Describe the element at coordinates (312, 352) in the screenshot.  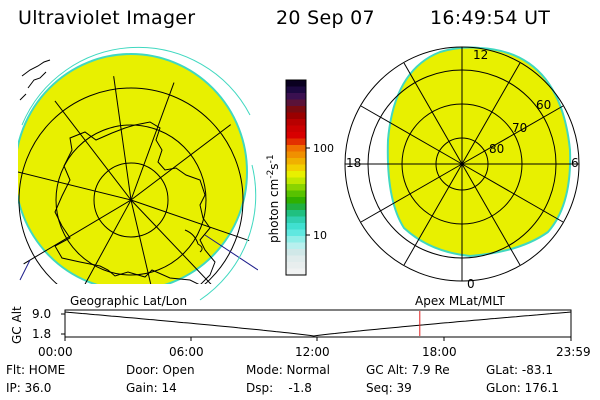
I see `xtick-1200: 12:00` at that location.